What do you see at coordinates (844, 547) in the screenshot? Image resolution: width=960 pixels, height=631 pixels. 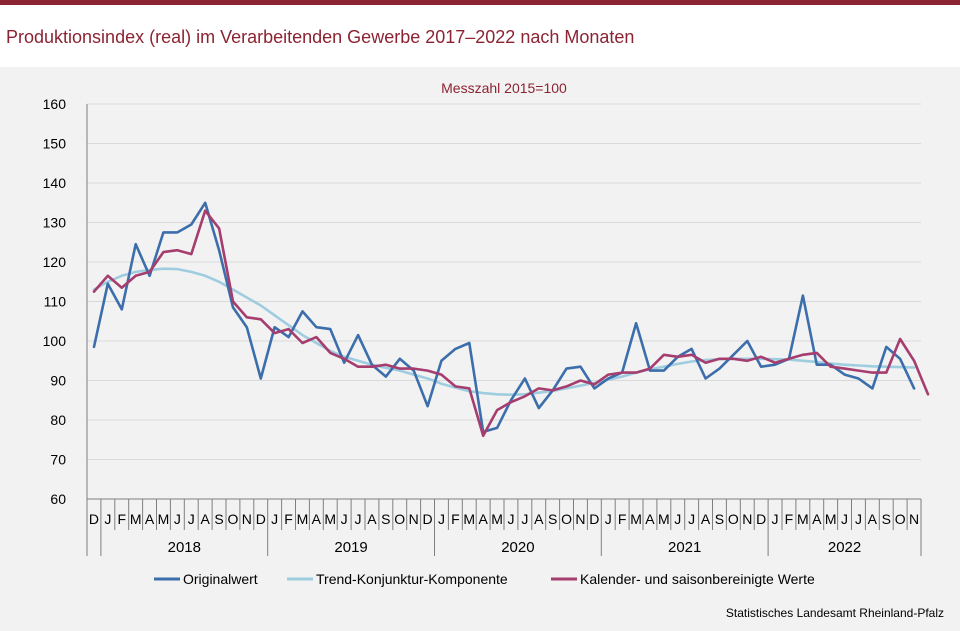 I see `year-label: 2022` at bounding box center [844, 547].